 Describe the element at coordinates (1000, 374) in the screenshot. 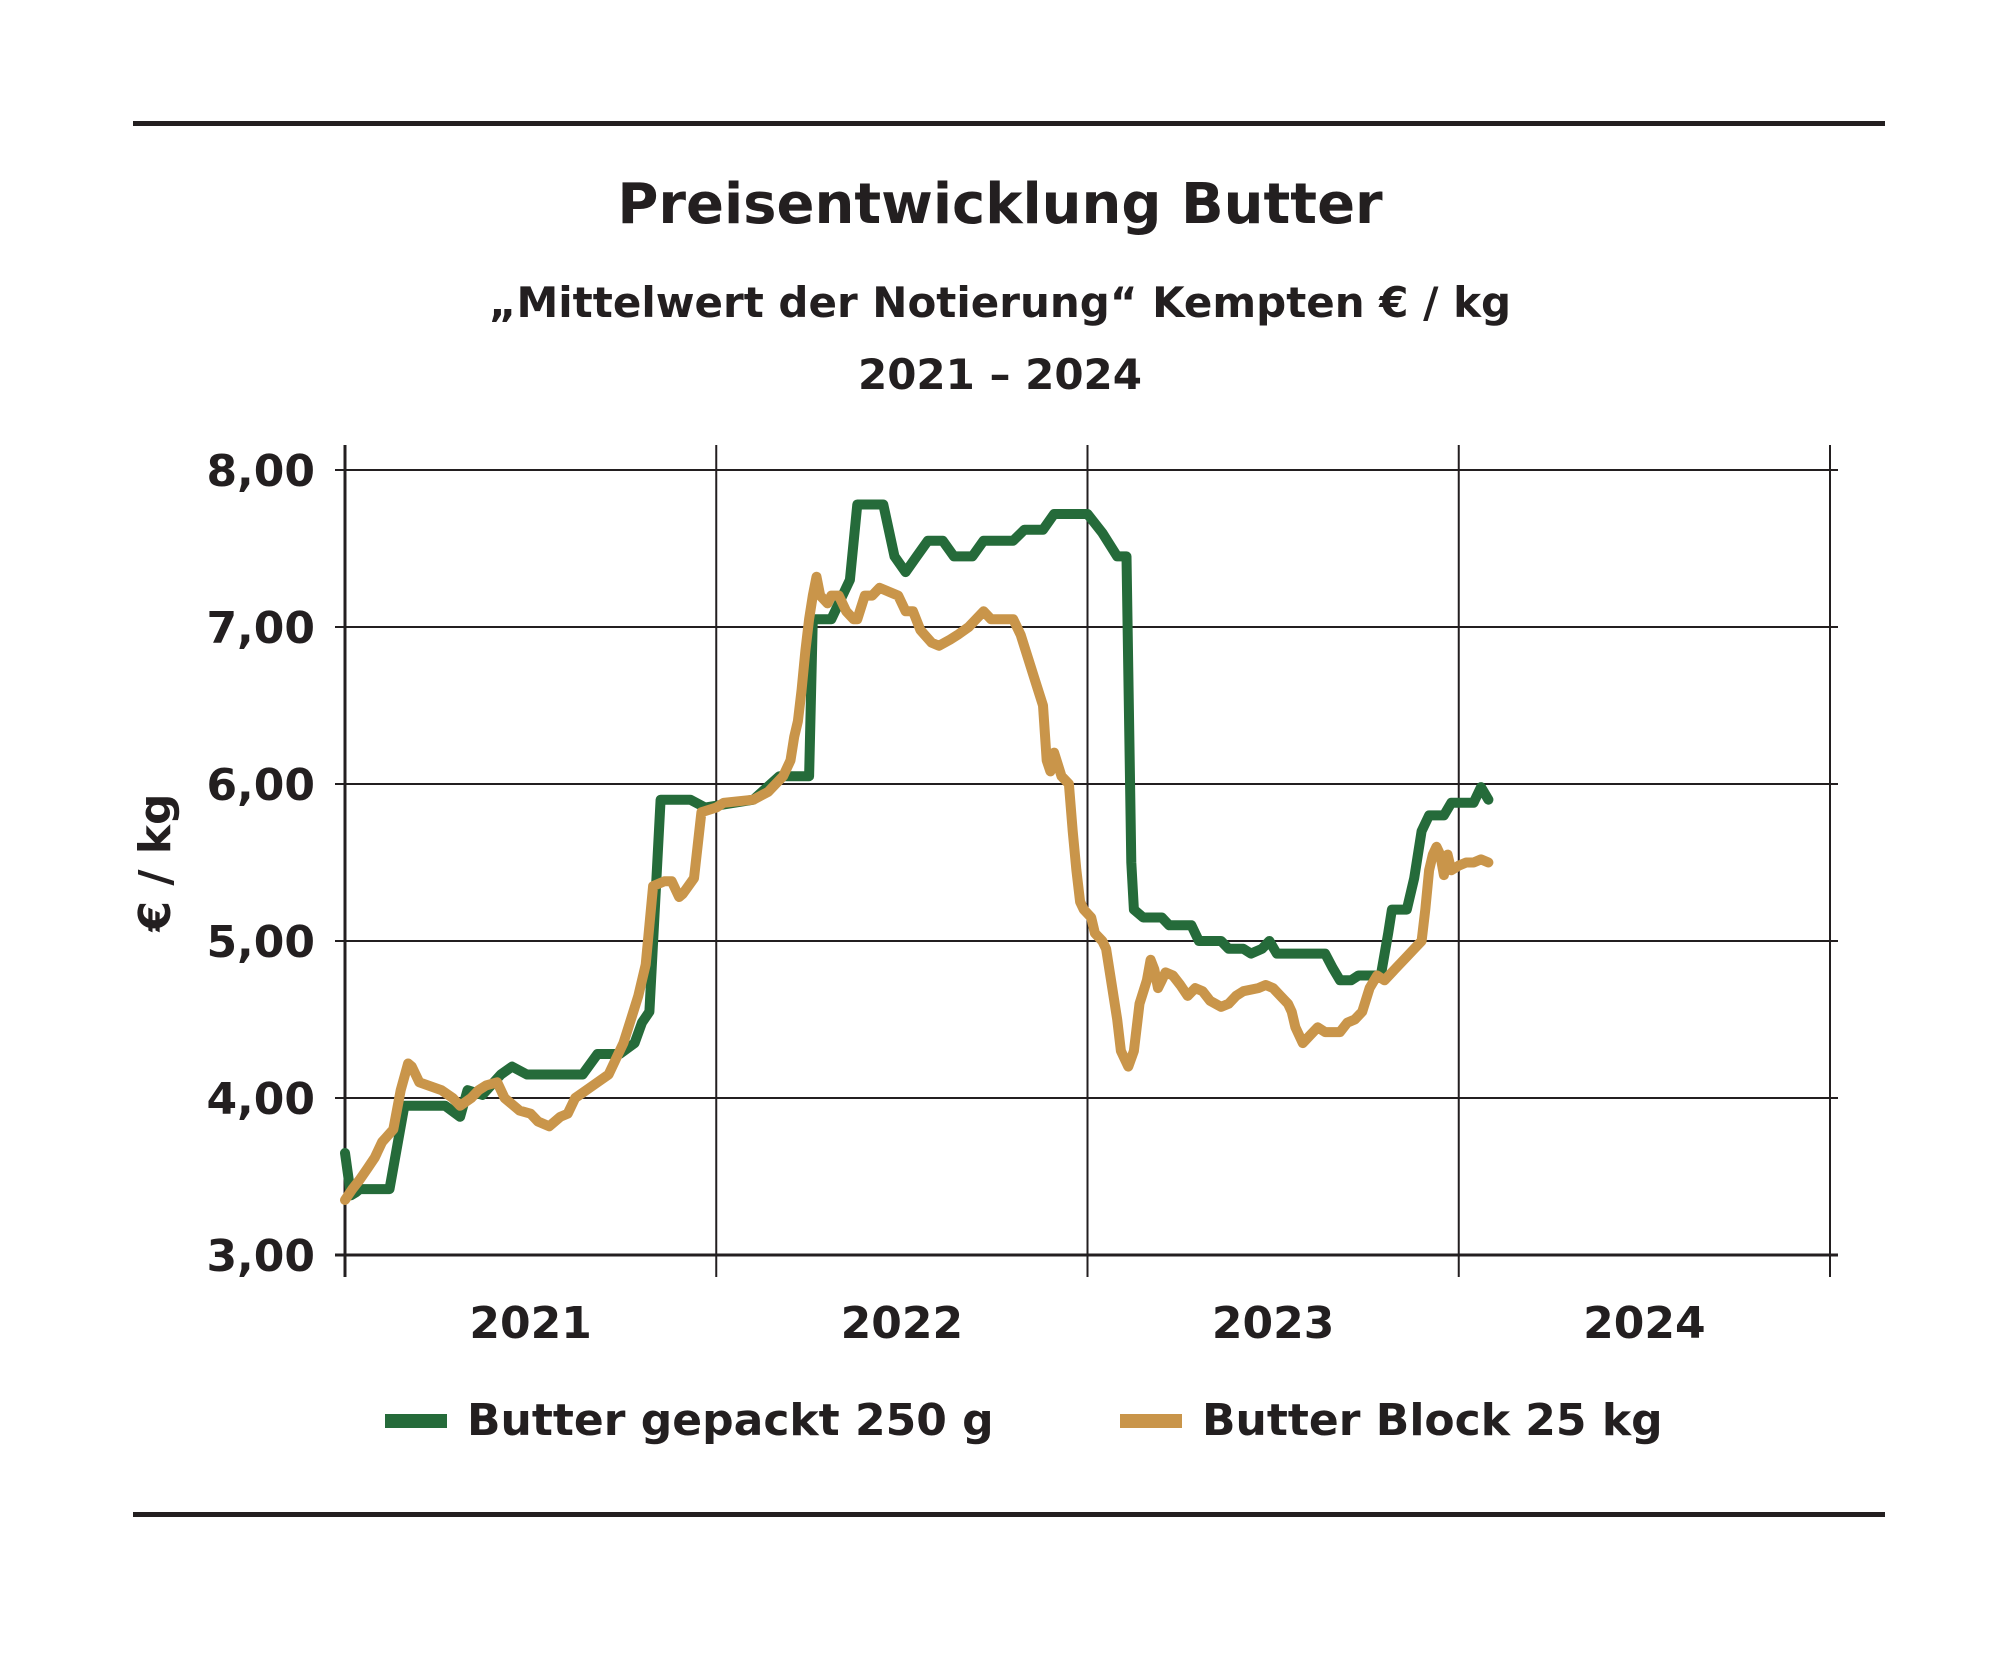

I see `chart-period: 2021 – 2024` at that location.